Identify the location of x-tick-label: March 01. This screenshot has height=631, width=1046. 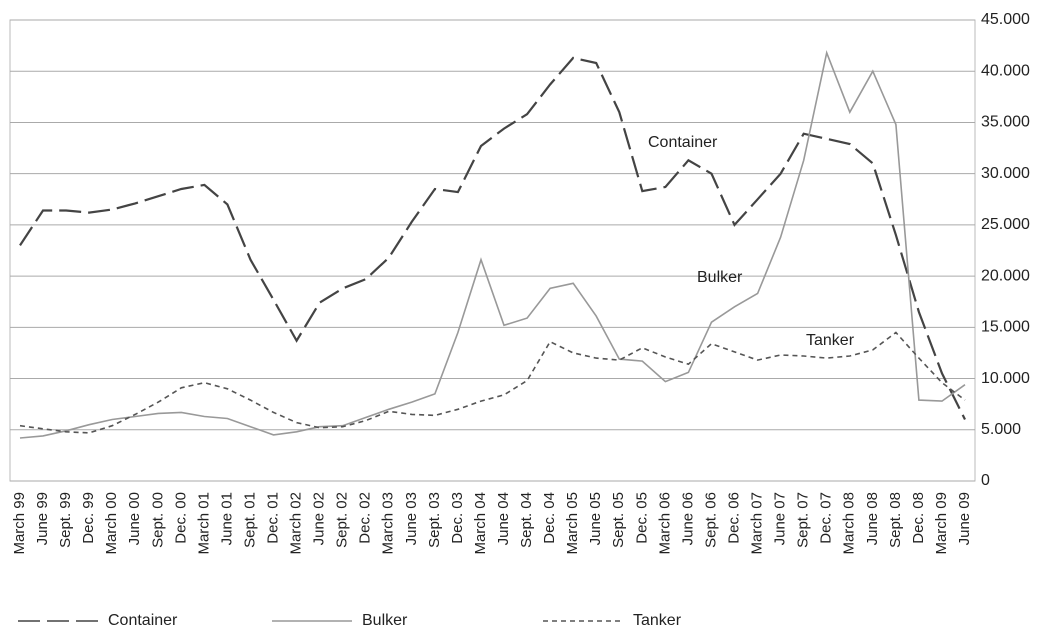
(203, 523).